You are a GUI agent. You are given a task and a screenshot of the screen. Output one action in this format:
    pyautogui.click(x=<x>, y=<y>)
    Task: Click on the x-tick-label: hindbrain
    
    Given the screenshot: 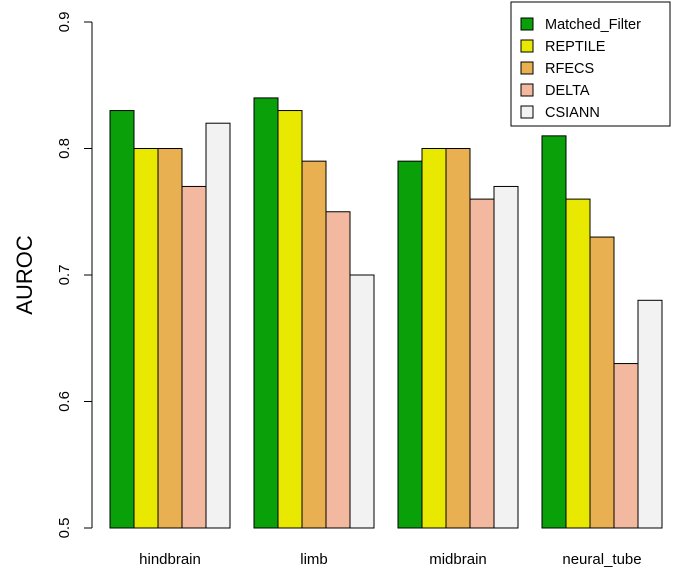 What is the action you would take?
    pyautogui.click(x=170, y=559)
    